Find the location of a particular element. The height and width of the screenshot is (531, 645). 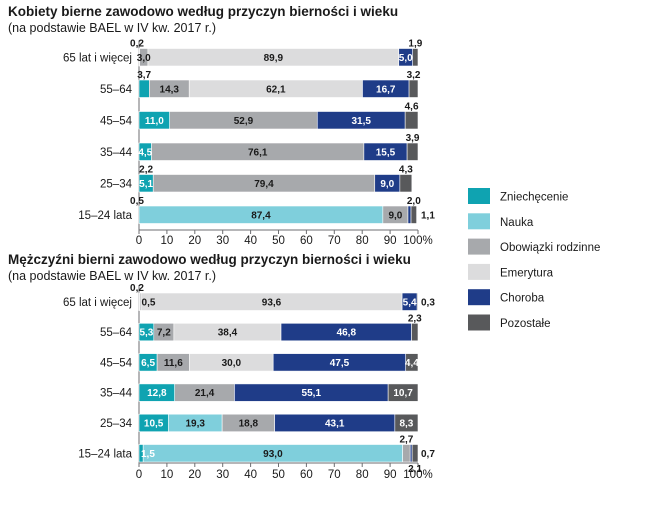

women-category-label: 45–54 is located at coordinates (116, 121).